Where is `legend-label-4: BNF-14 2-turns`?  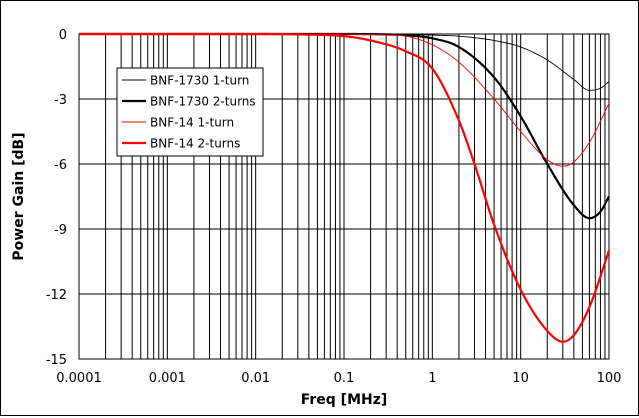 legend-label-4: BNF-14 2-turns is located at coordinates (195, 144).